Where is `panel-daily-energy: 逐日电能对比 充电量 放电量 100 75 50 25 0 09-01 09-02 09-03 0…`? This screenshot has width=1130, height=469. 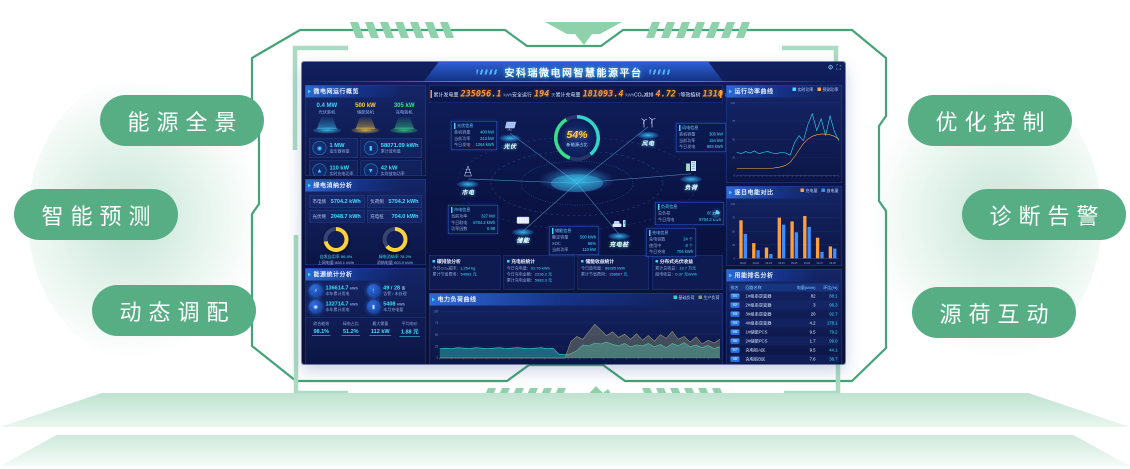 panel-daily-energy: 逐日电能对比 充电量 放电量 100 75 50 25 0 09-01 09-02 09-03 0… is located at coordinates (784, 226).